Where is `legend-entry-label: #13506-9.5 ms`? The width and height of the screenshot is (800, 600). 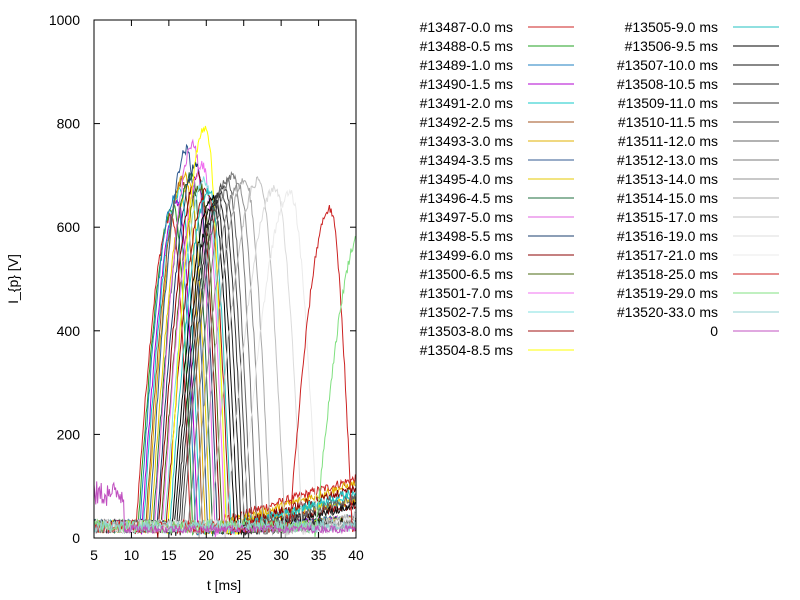
legend-entry-label: #13506-9.5 ms is located at coordinates (671, 46).